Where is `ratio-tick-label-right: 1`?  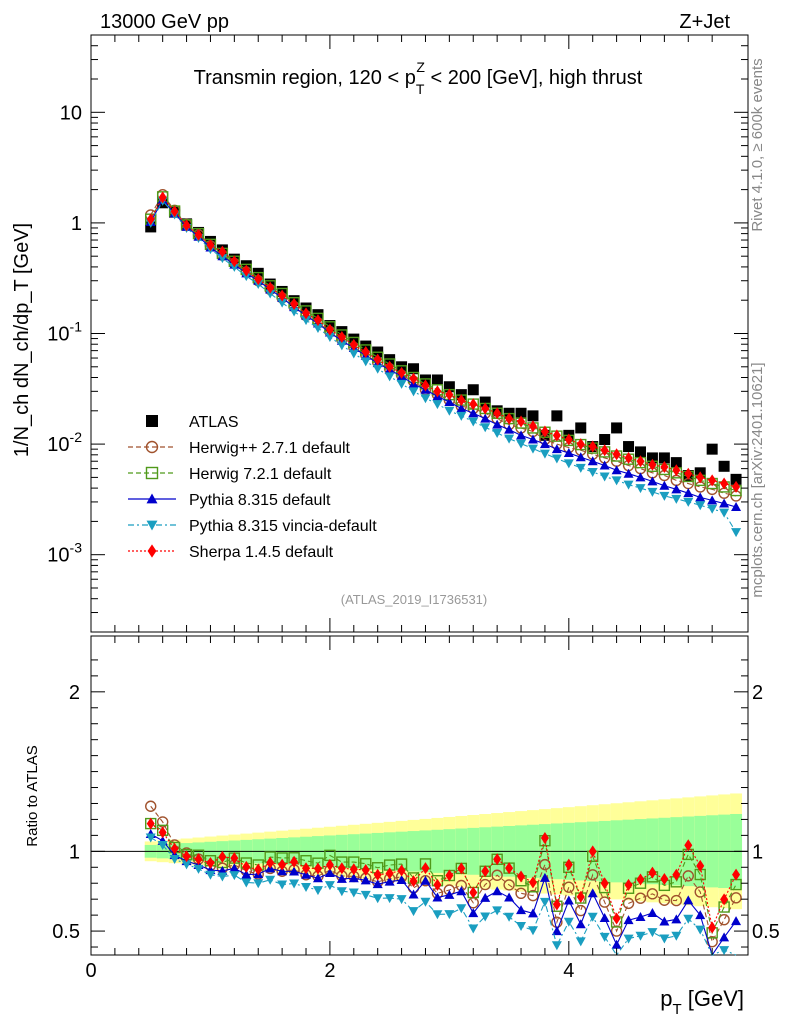
ratio-tick-label-right: 1 is located at coordinates (757, 852).